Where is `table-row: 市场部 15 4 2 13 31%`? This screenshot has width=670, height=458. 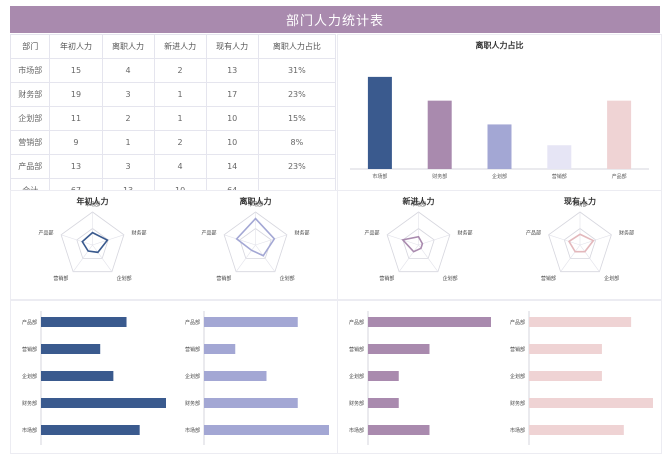
table-row: 市场部 15 4 2 13 31% is located at coordinates (173, 70).